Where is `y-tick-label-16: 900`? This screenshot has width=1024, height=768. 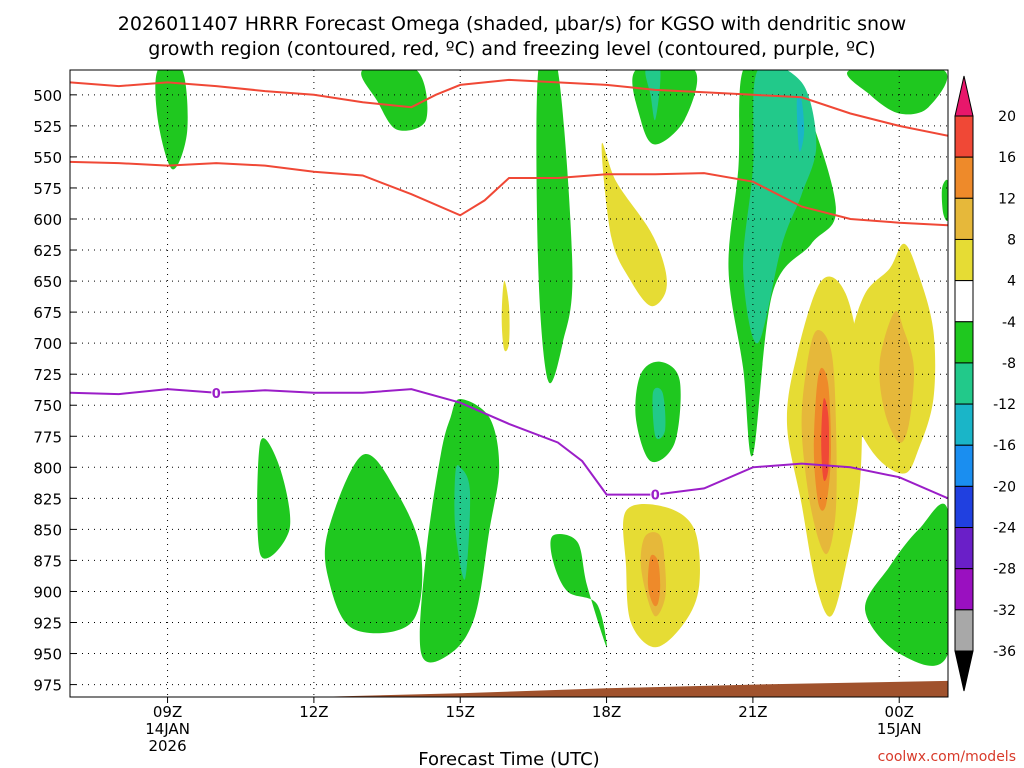
y-tick-label-16: 900 is located at coordinates (47, 592).